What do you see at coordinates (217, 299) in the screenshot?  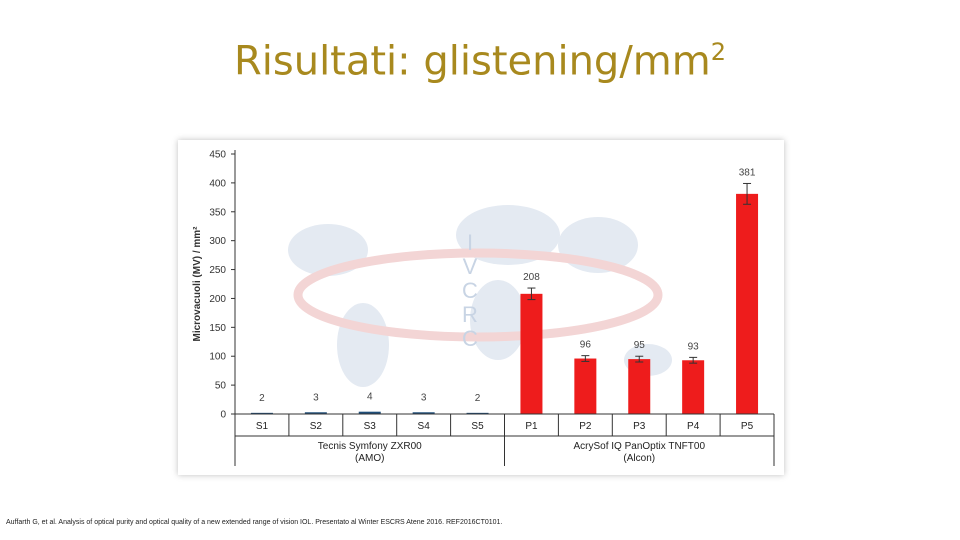 I see `y-tick-label: 200` at bounding box center [217, 299].